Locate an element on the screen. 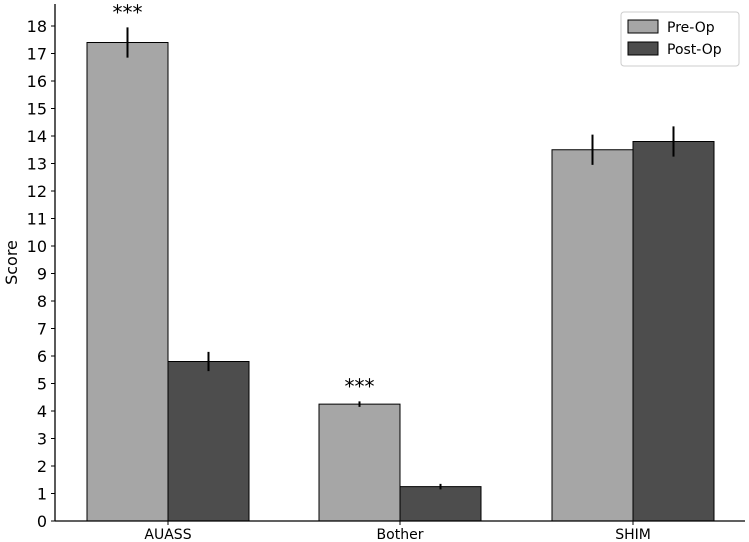 The width and height of the screenshot is (749, 542). legend: Pre-Op Post-Op is located at coordinates (680, 39).